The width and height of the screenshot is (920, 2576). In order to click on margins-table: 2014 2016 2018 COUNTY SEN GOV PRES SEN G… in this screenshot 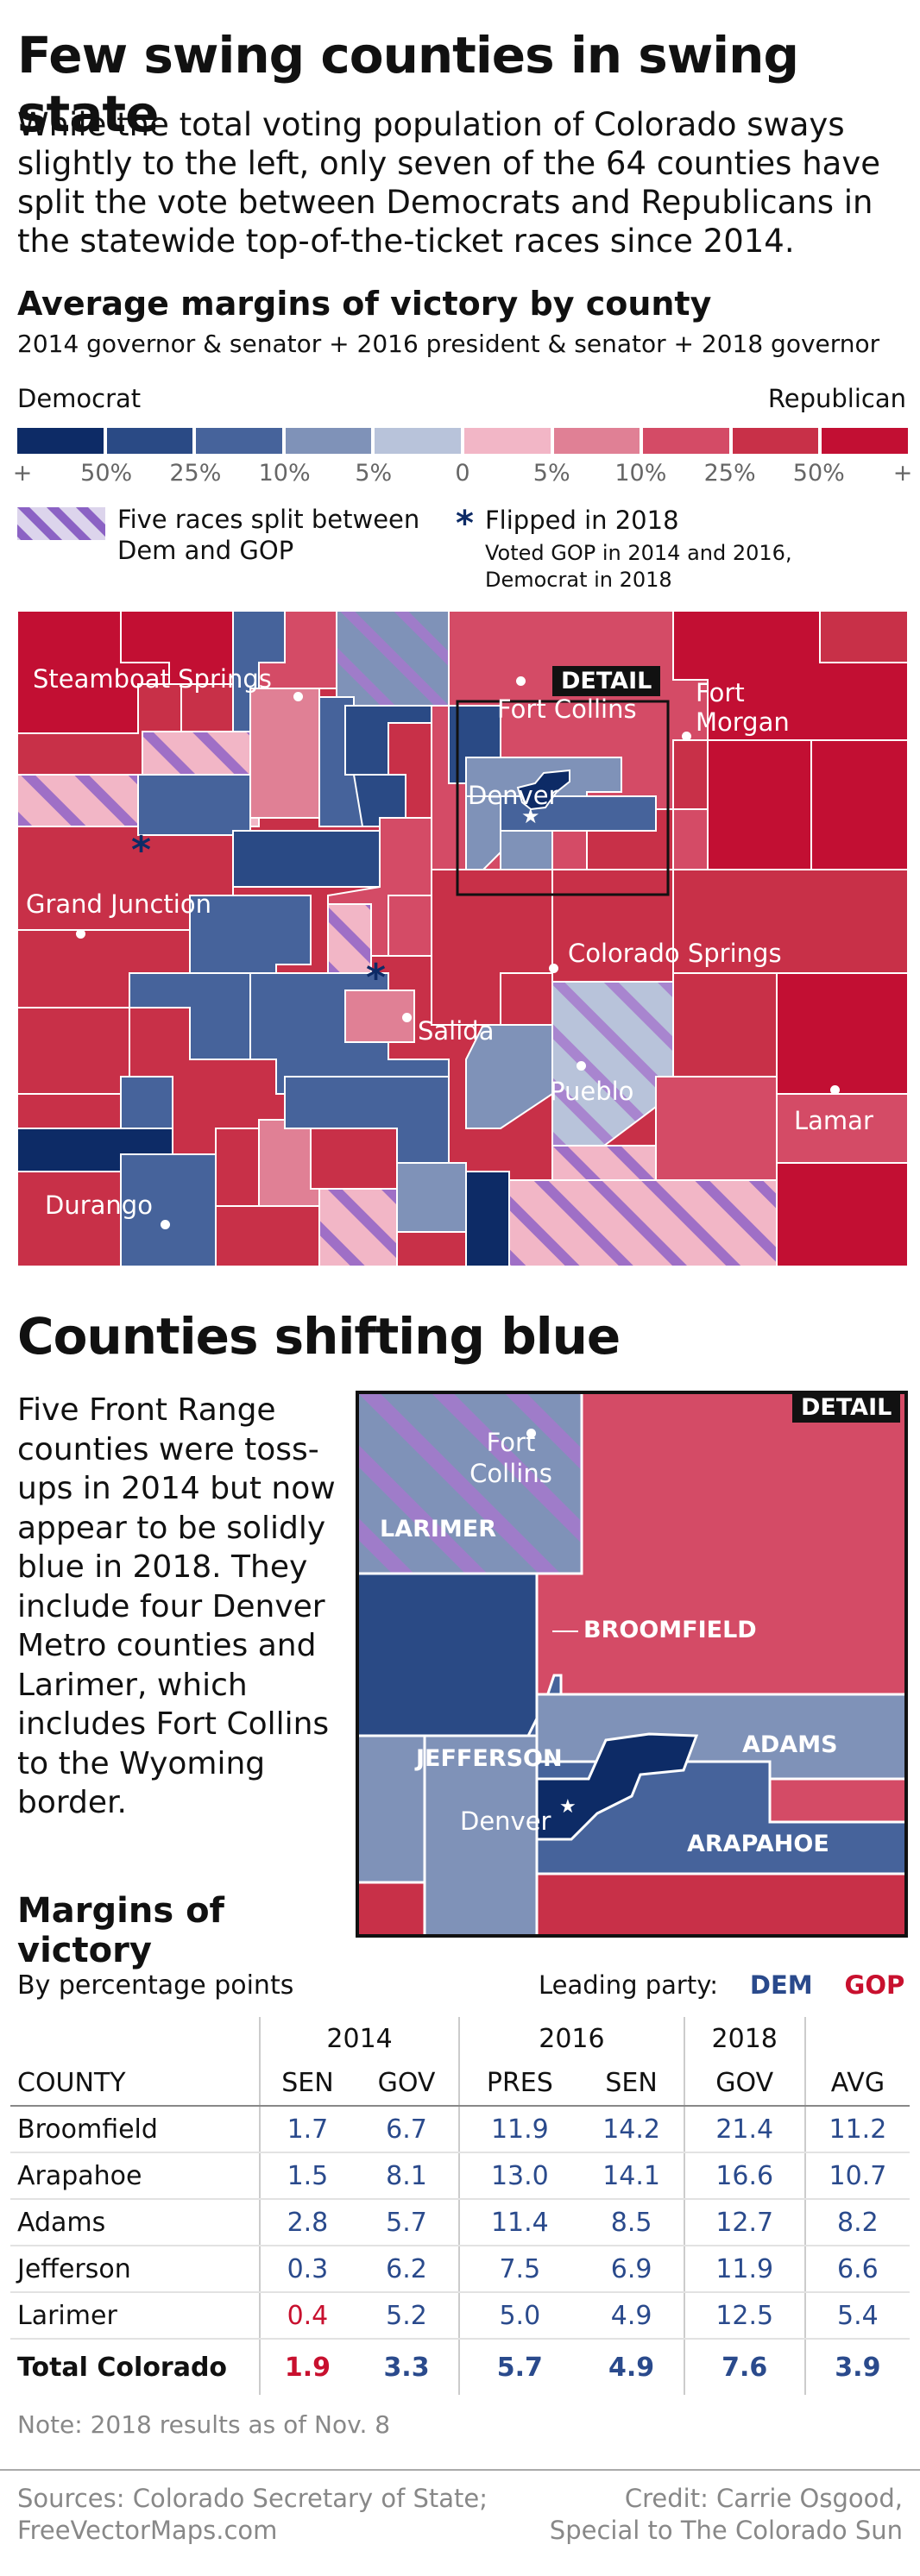, I will do `click(460, 2206)`.